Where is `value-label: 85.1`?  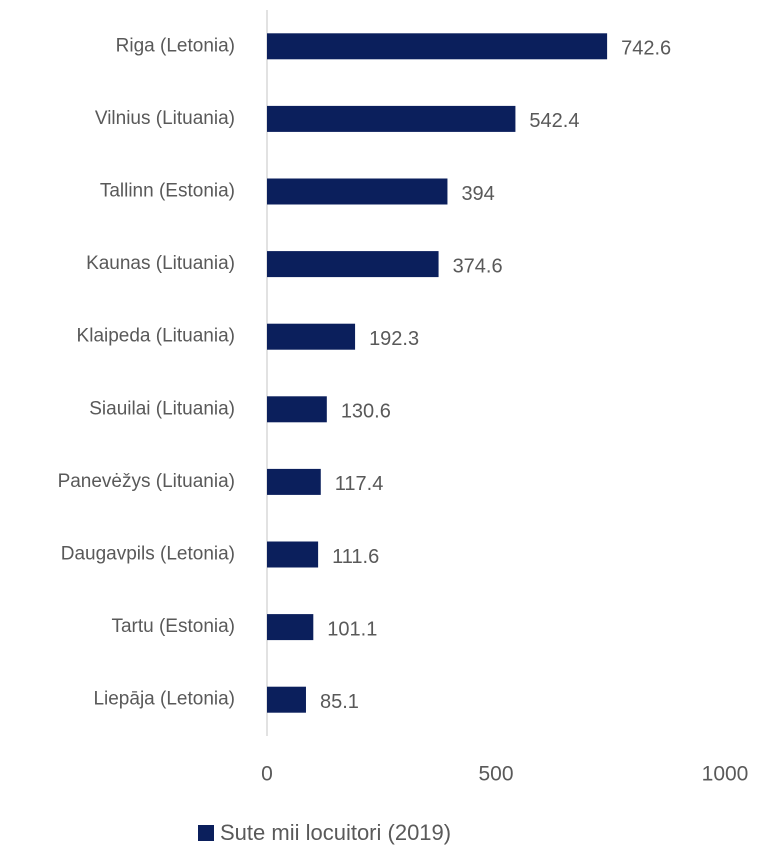 value-label: 85.1 is located at coordinates (339, 702).